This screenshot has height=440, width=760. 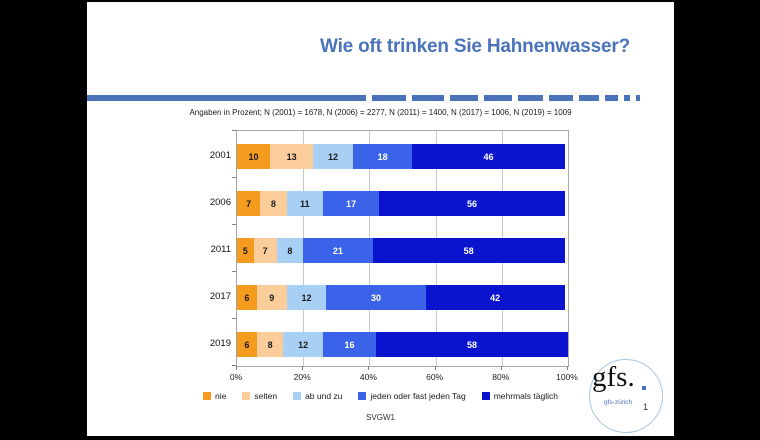 I want to click on title-divider-line, so click(x=363, y=98).